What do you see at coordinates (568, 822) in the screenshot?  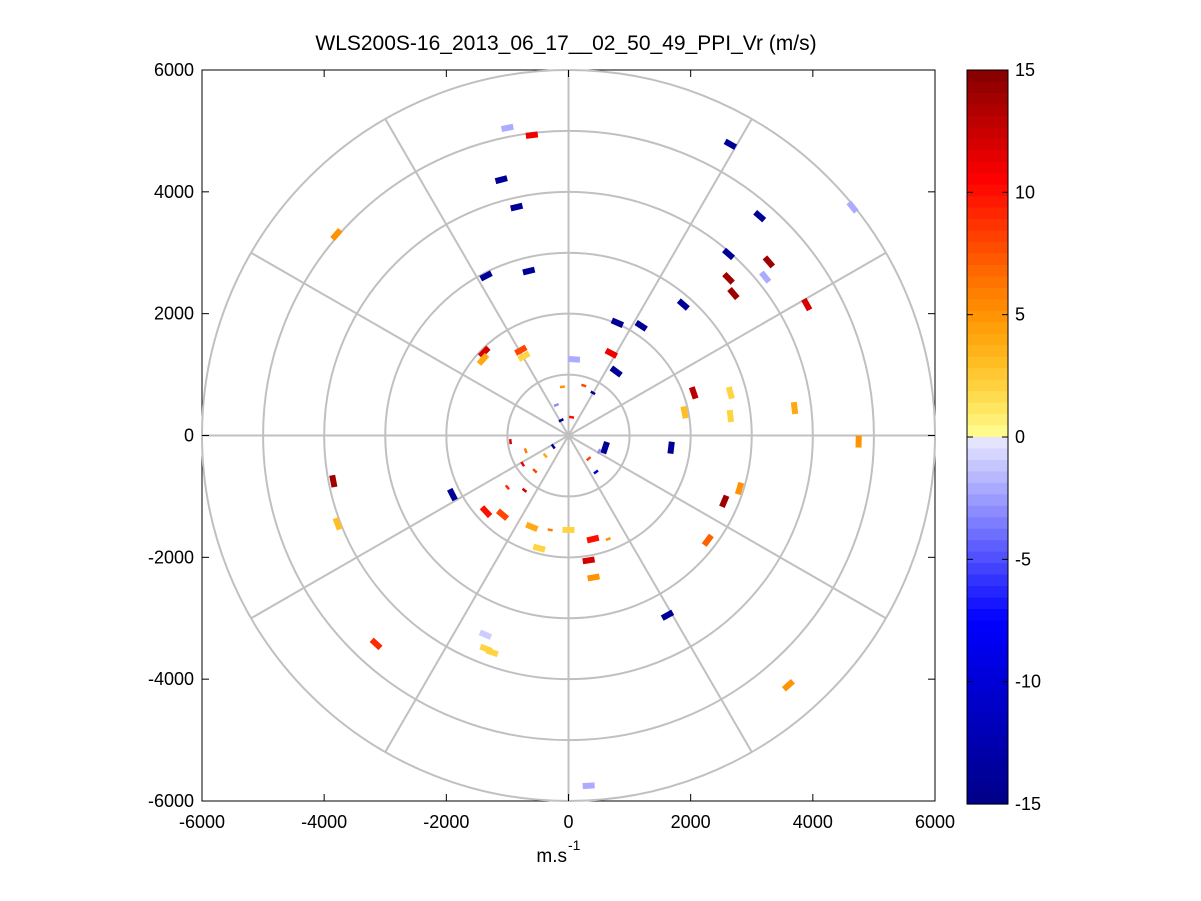 I see `x-tick-label: 0` at bounding box center [568, 822].